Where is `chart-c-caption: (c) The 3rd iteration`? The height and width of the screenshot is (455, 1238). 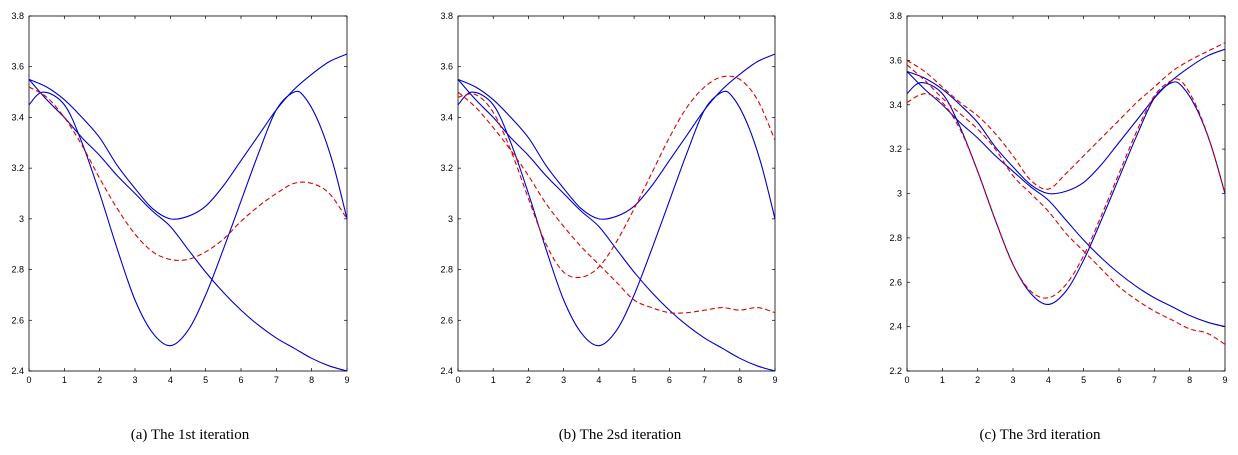
chart-c-caption: (c) The 3rd iteration is located at coordinates (1040, 435).